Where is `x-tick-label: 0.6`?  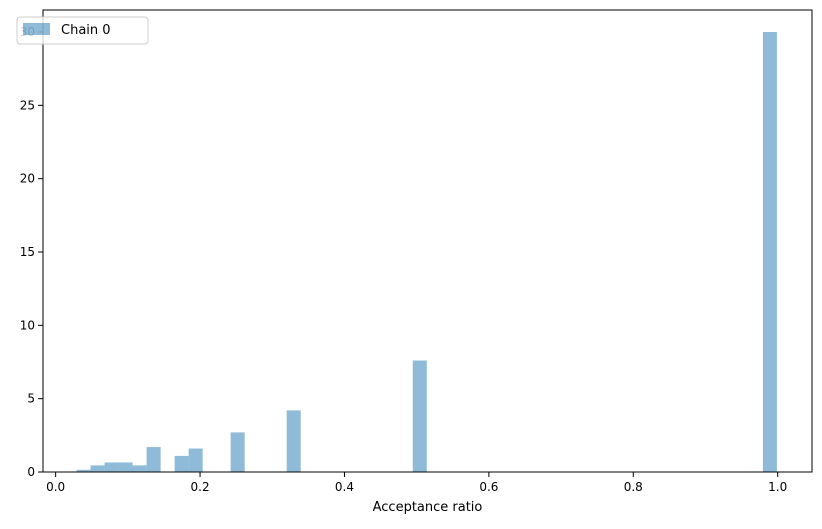 x-tick-label: 0.6 is located at coordinates (488, 487).